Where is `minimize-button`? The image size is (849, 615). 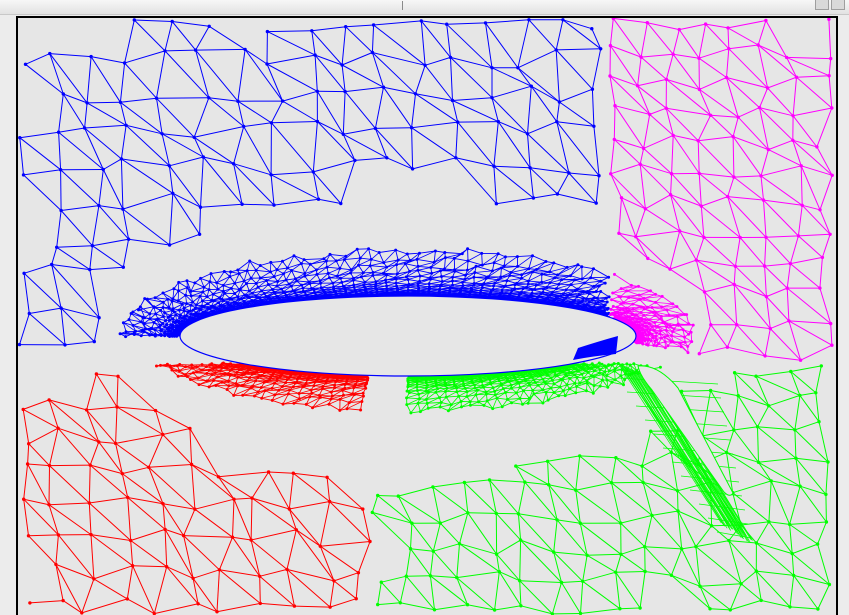
minimize-button is located at coordinates (822, 5).